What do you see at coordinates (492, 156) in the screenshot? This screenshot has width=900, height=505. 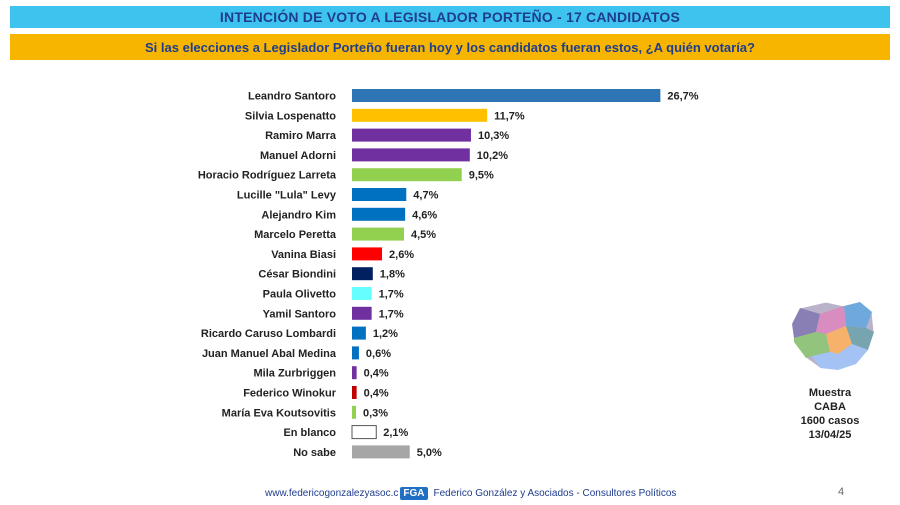 I see `value-label: 10,2%` at bounding box center [492, 156].